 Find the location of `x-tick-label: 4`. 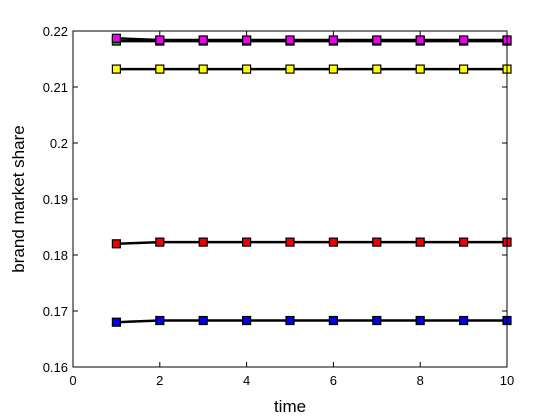

x-tick-label: 4 is located at coordinates (246, 380).